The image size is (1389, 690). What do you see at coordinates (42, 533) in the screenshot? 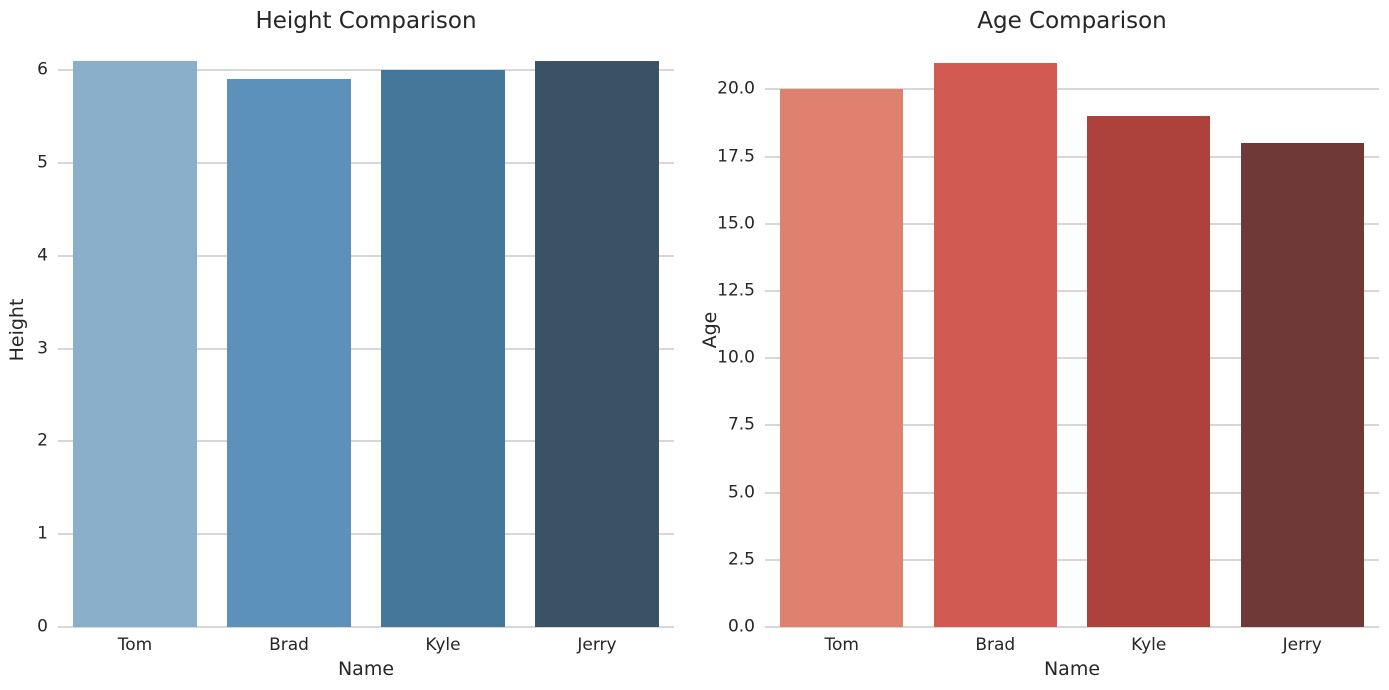
I see `y-tick-label: 1` at bounding box center [42, 533].